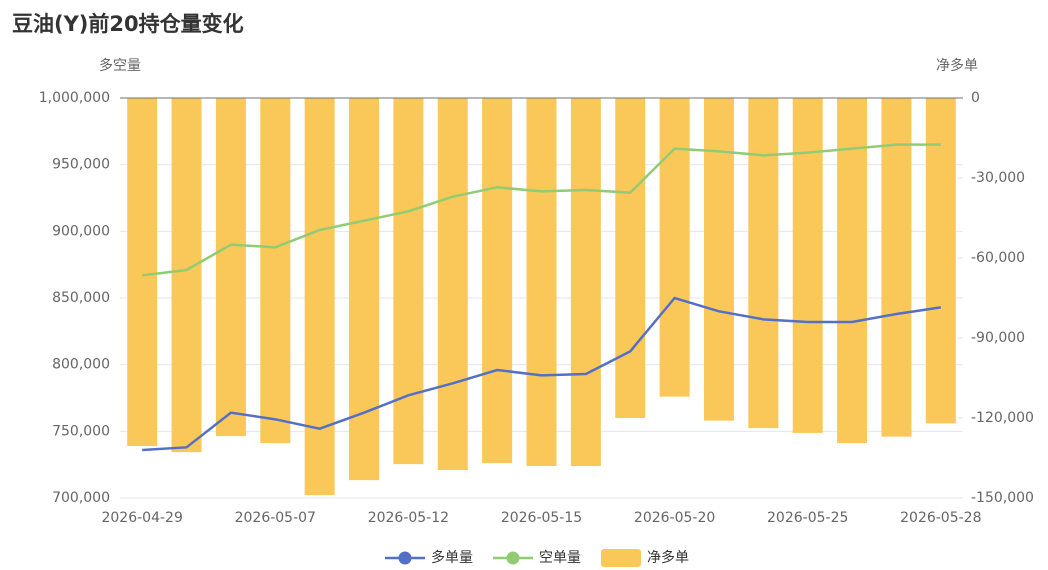 The height and width of the screenshot is (570, 1048). Describe the element at coordinates (940, 518) in the screenshot. I see `x-tick-label: 2026-05-28` at that location.